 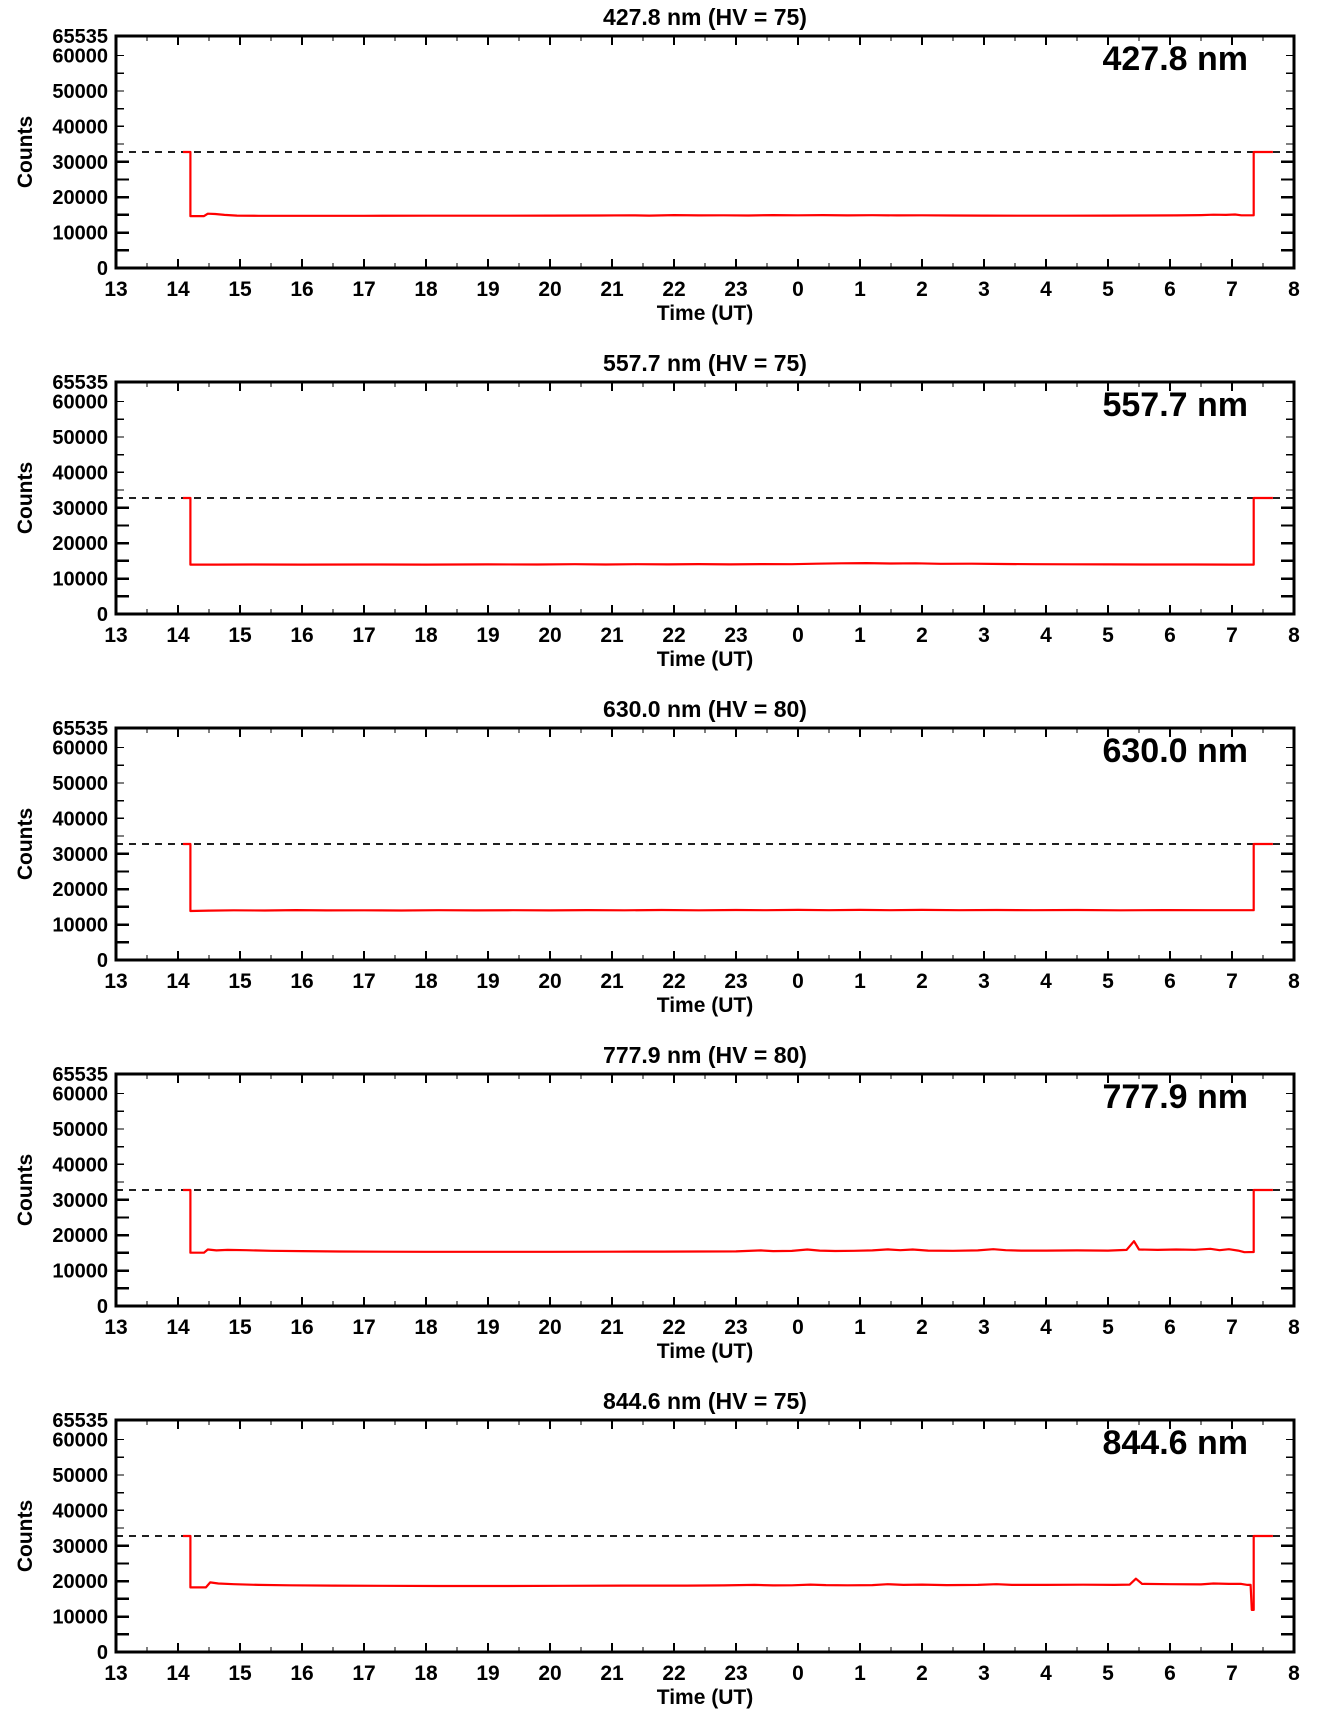 I want to click on plot-title: 557.7 nm (HV = 75), so click(x=705, y=363).